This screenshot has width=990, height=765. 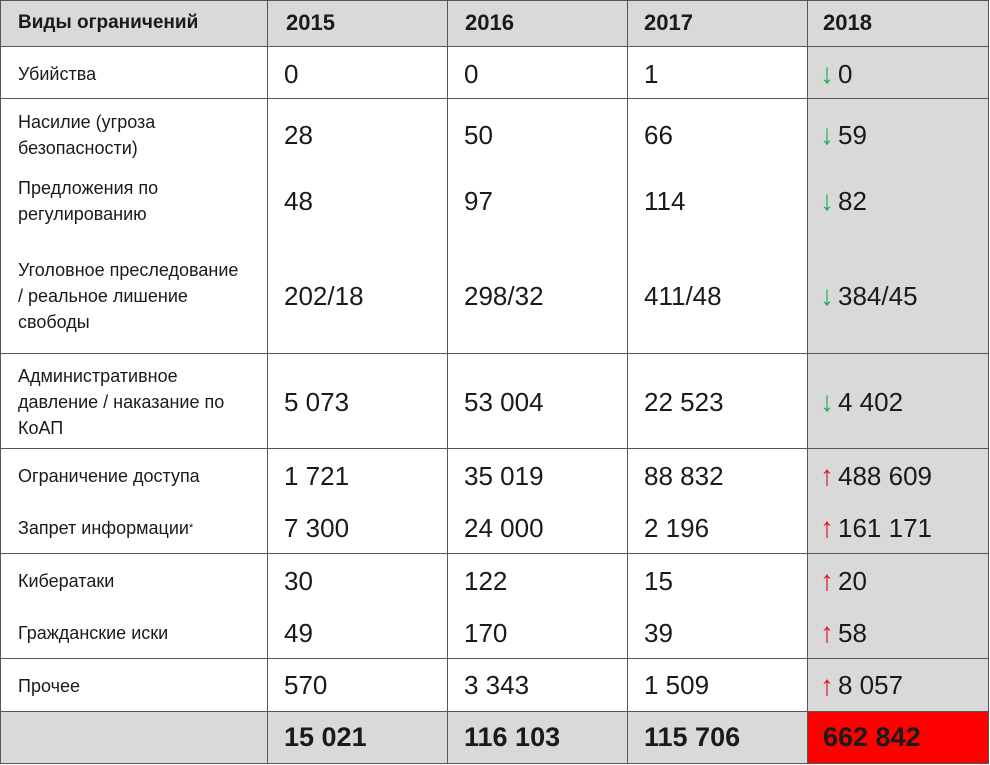 I want to click on row-label: Гражданские иски, so click(x=93, y=633).